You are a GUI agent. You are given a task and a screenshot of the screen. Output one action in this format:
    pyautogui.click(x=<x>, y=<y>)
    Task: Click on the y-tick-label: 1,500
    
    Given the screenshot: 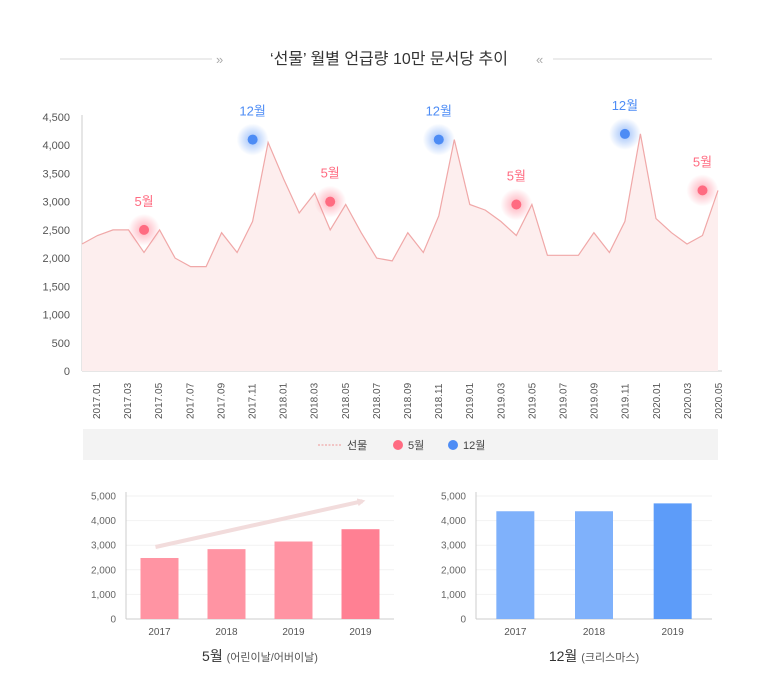 What is the action you would take?
    pyautogui.click(x=56, y=287)
    